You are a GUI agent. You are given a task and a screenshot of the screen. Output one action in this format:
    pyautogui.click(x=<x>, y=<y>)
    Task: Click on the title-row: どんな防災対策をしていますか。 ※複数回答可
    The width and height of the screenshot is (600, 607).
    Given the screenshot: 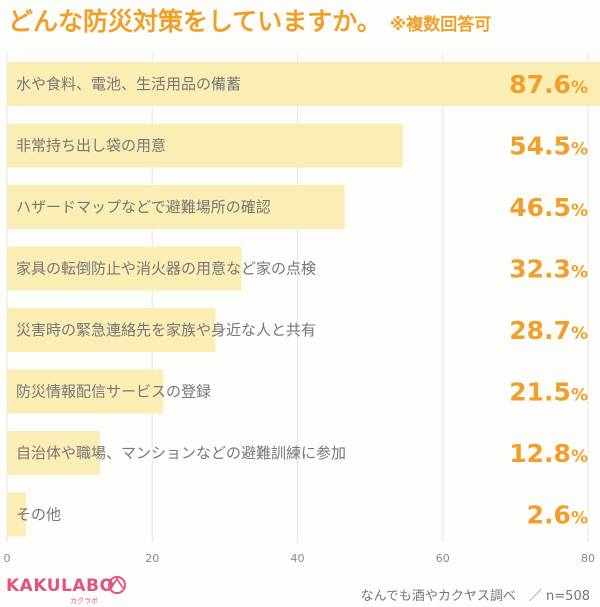 What is the action you would take?
    pyautogui.click(x=249, y=22)
    